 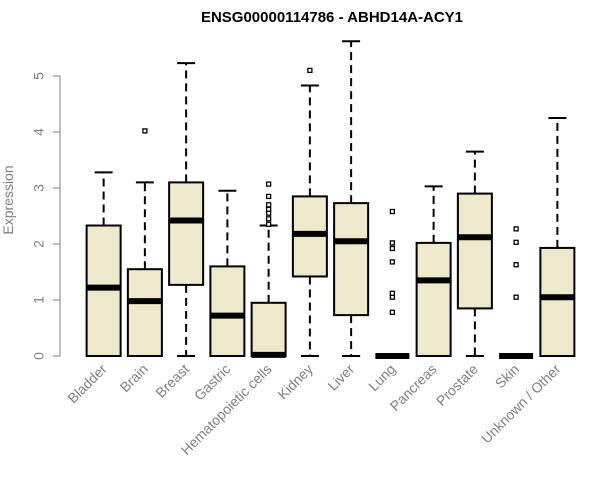 I want to click on x-tick-label: Lung, so click(x=381, y=377).